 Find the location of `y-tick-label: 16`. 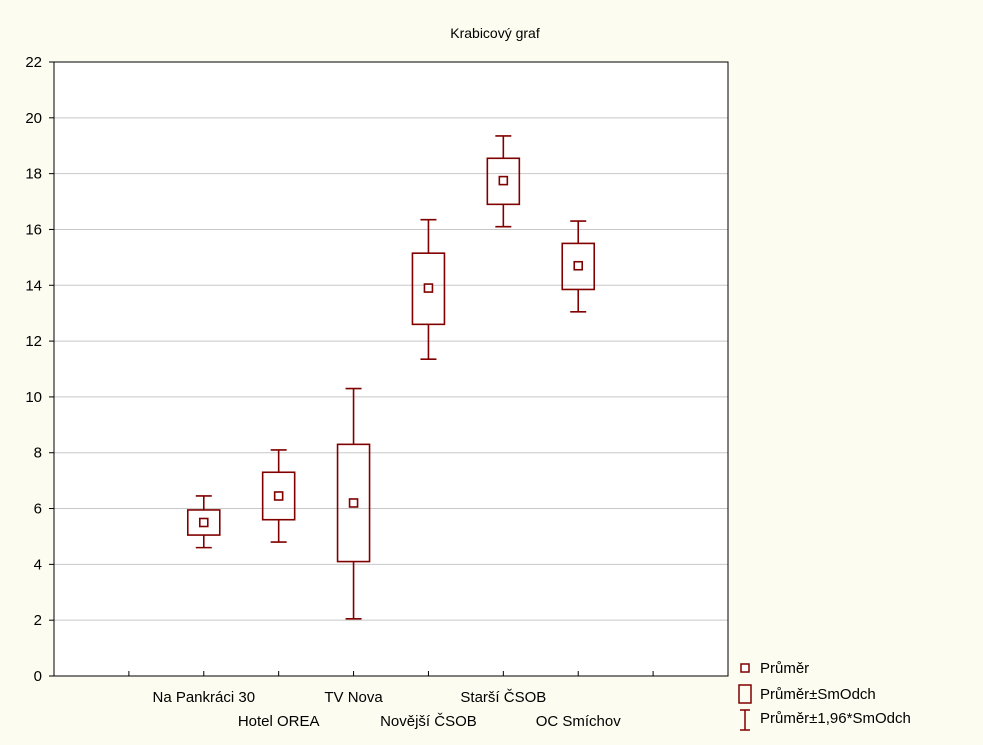

y-tick-label: 16 is located at coordinates (33, 229).